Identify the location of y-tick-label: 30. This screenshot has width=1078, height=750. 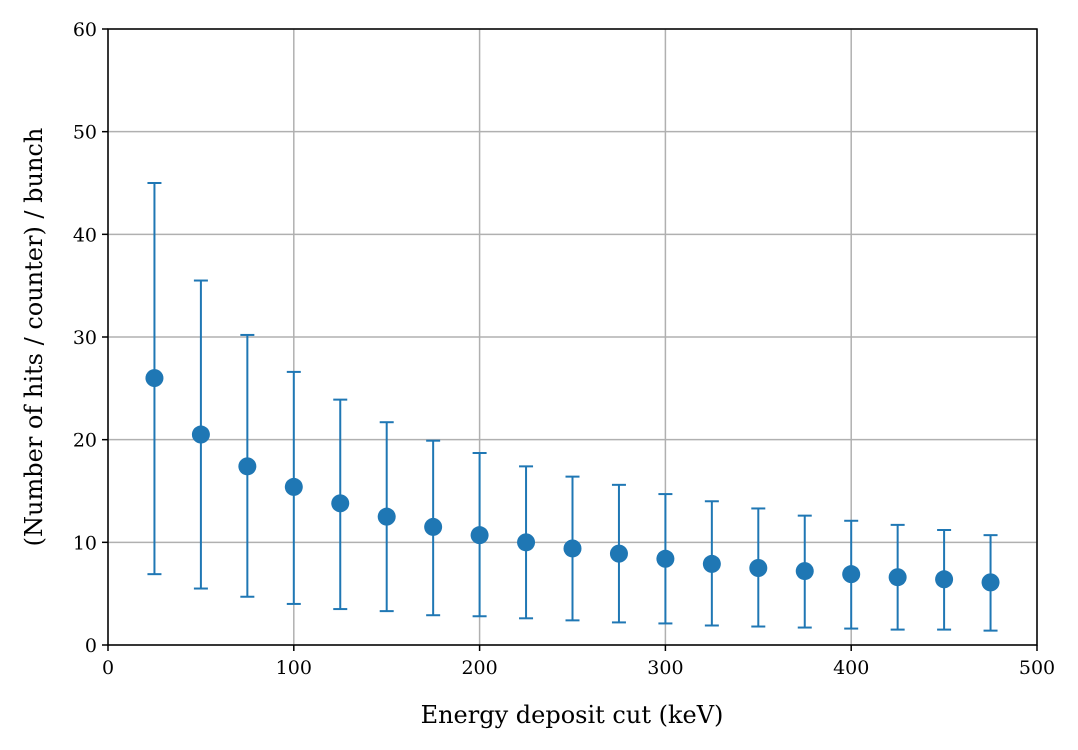
(85, 338).